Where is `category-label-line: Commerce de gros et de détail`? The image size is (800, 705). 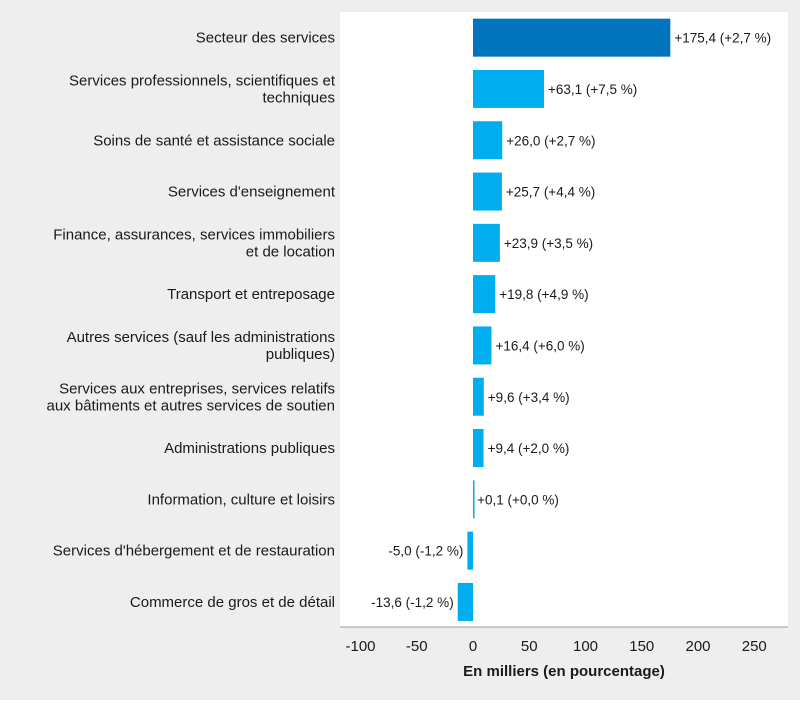
category-label-line: Commerce de gros et de détail is located at coordinates (232, 602).